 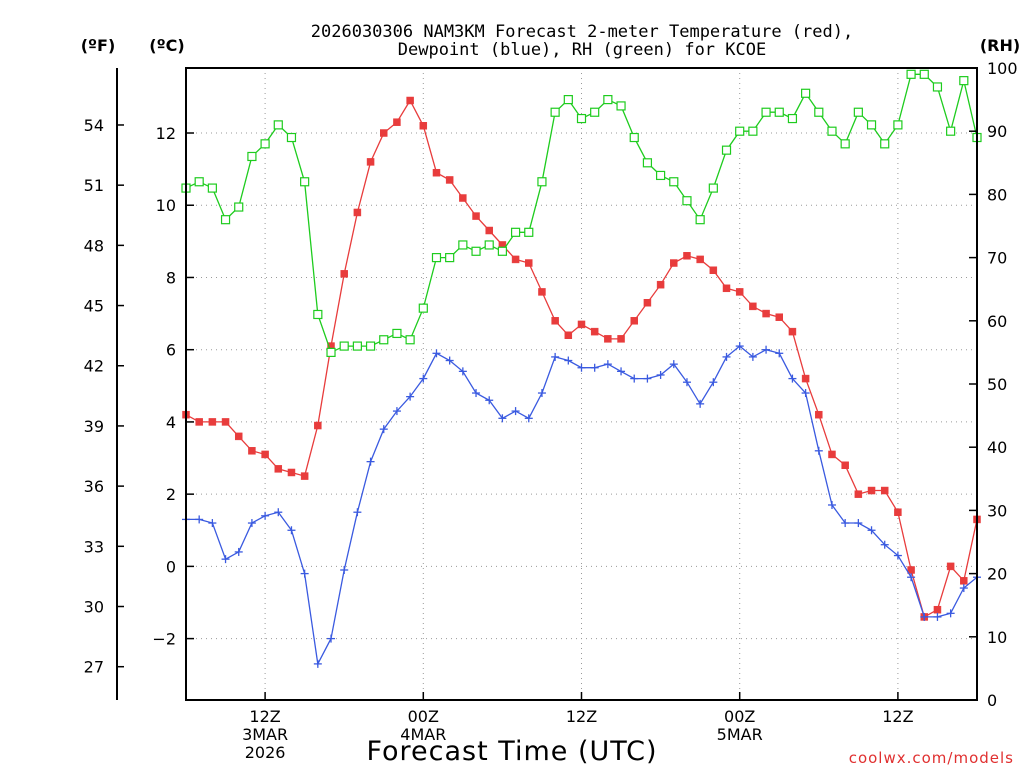 I want to click on rh-tick-label: 30, so click(x=997, y=510).